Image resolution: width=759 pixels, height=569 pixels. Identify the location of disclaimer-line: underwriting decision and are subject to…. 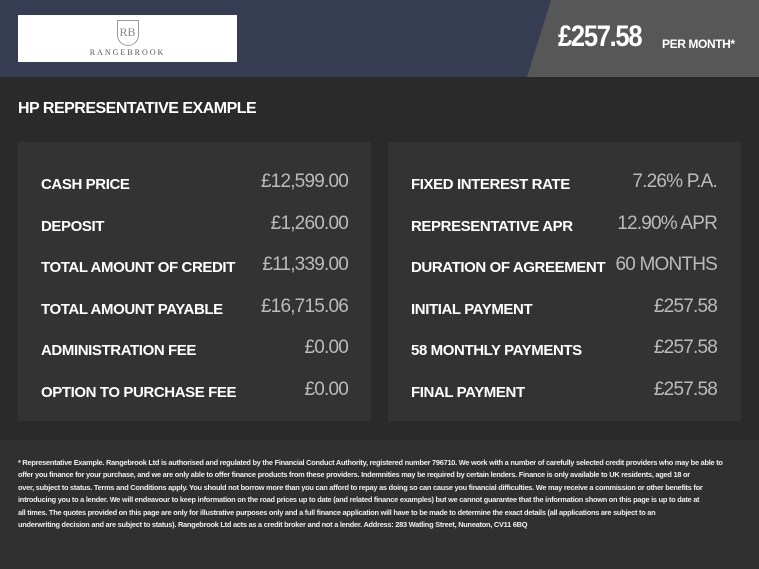
(273, 525).